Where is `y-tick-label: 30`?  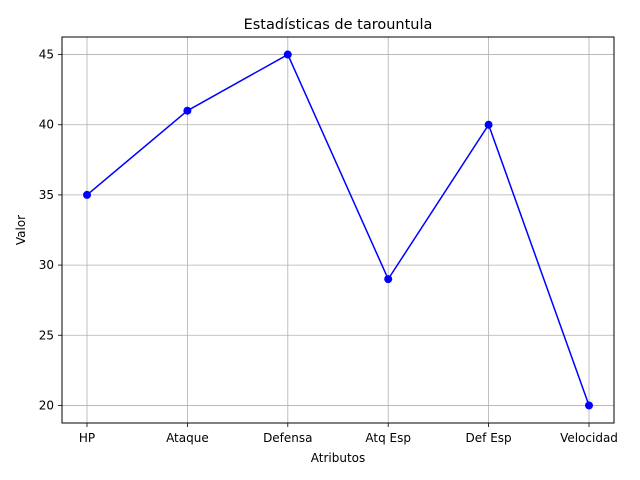 y-tick-label: 30 is located at coordinates (46, 265).